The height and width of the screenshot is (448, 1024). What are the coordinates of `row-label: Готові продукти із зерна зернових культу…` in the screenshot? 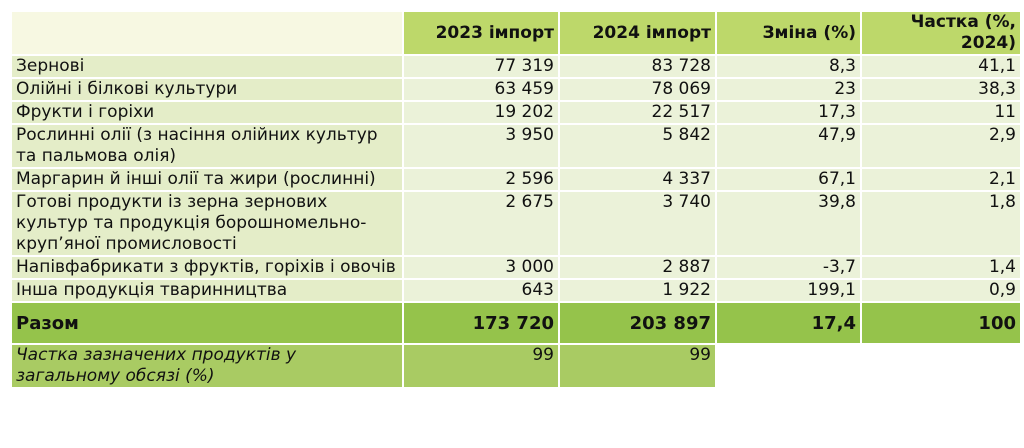 It's located at (207, 223).